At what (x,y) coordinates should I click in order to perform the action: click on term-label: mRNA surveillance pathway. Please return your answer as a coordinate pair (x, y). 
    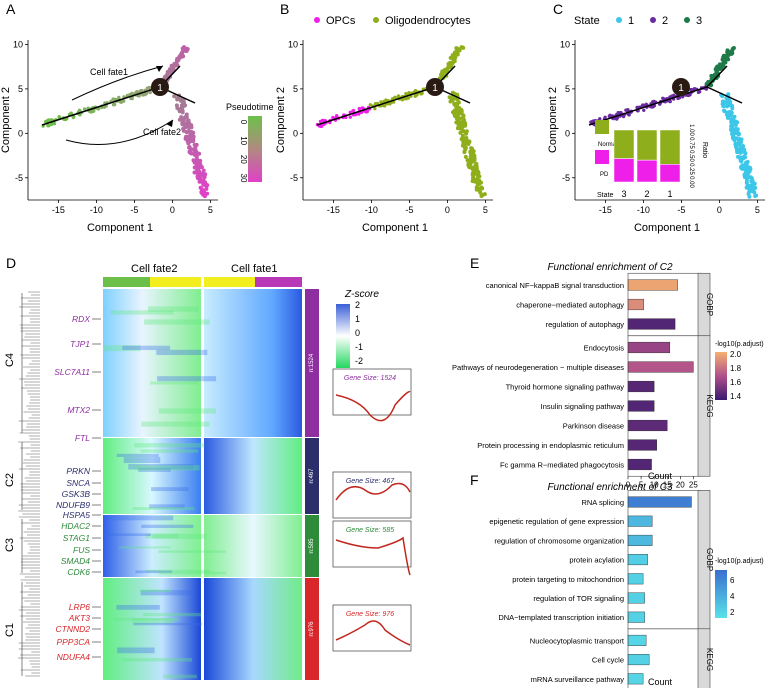
    Looking at the image, I should click on (578, 679).